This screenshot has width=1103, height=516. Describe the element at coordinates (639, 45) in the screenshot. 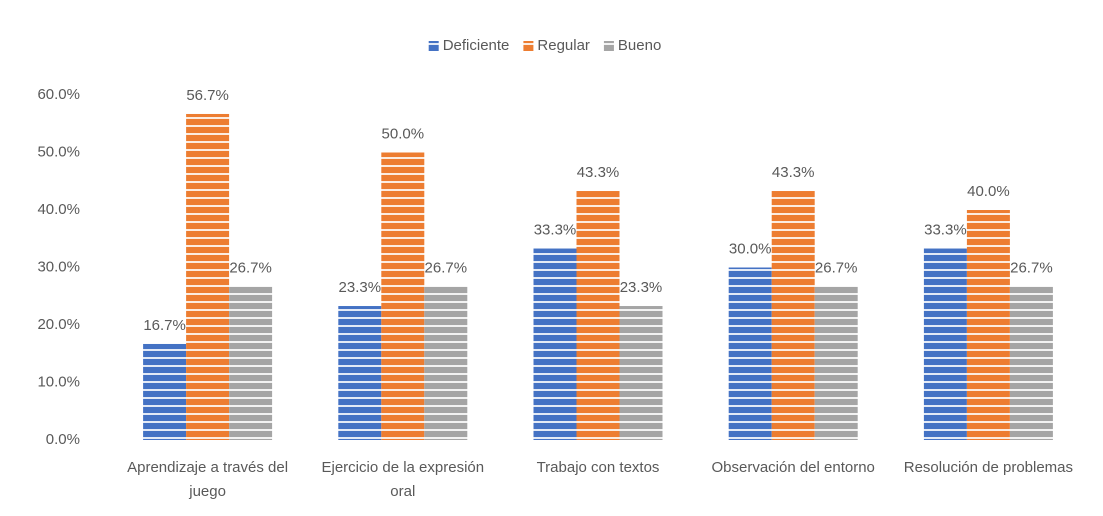

I see `legend-label: Bueno` at that location.